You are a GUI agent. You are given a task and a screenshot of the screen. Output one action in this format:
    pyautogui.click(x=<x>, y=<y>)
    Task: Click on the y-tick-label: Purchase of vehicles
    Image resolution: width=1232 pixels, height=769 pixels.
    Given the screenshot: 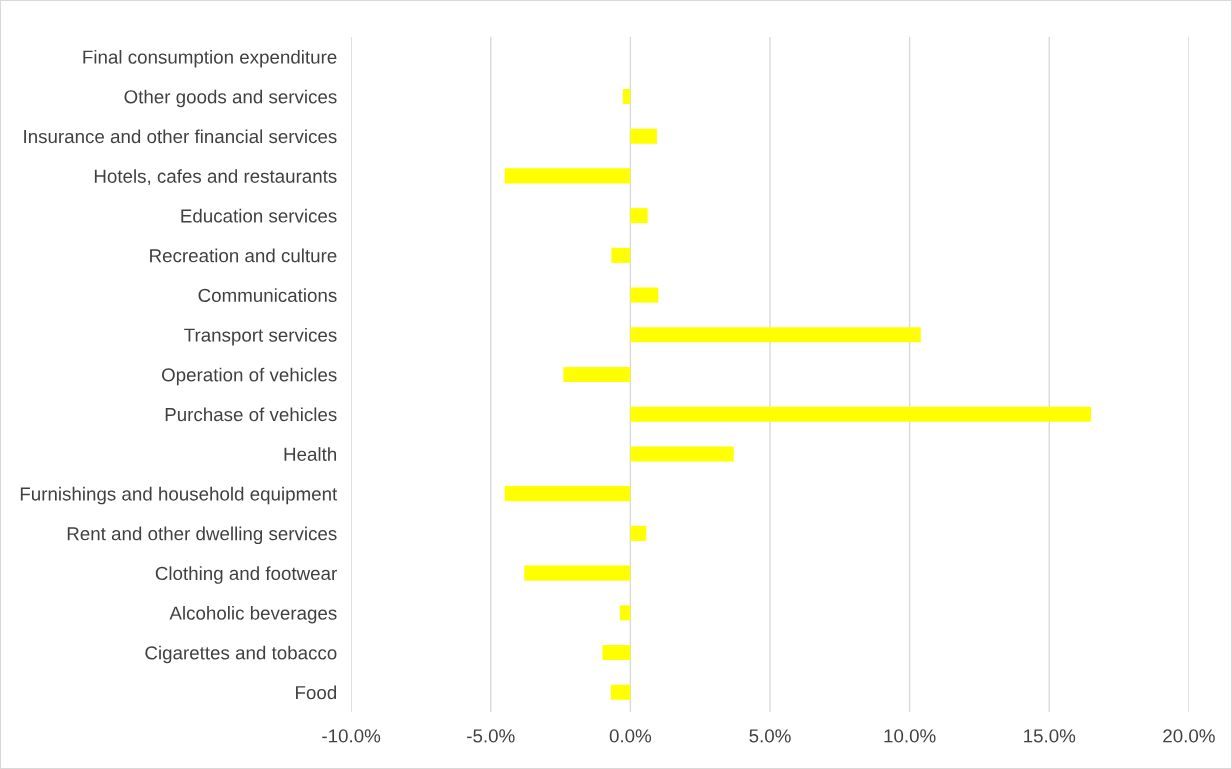 What is the action you would take?
    pyautogui.click(x=251, y=414)
    